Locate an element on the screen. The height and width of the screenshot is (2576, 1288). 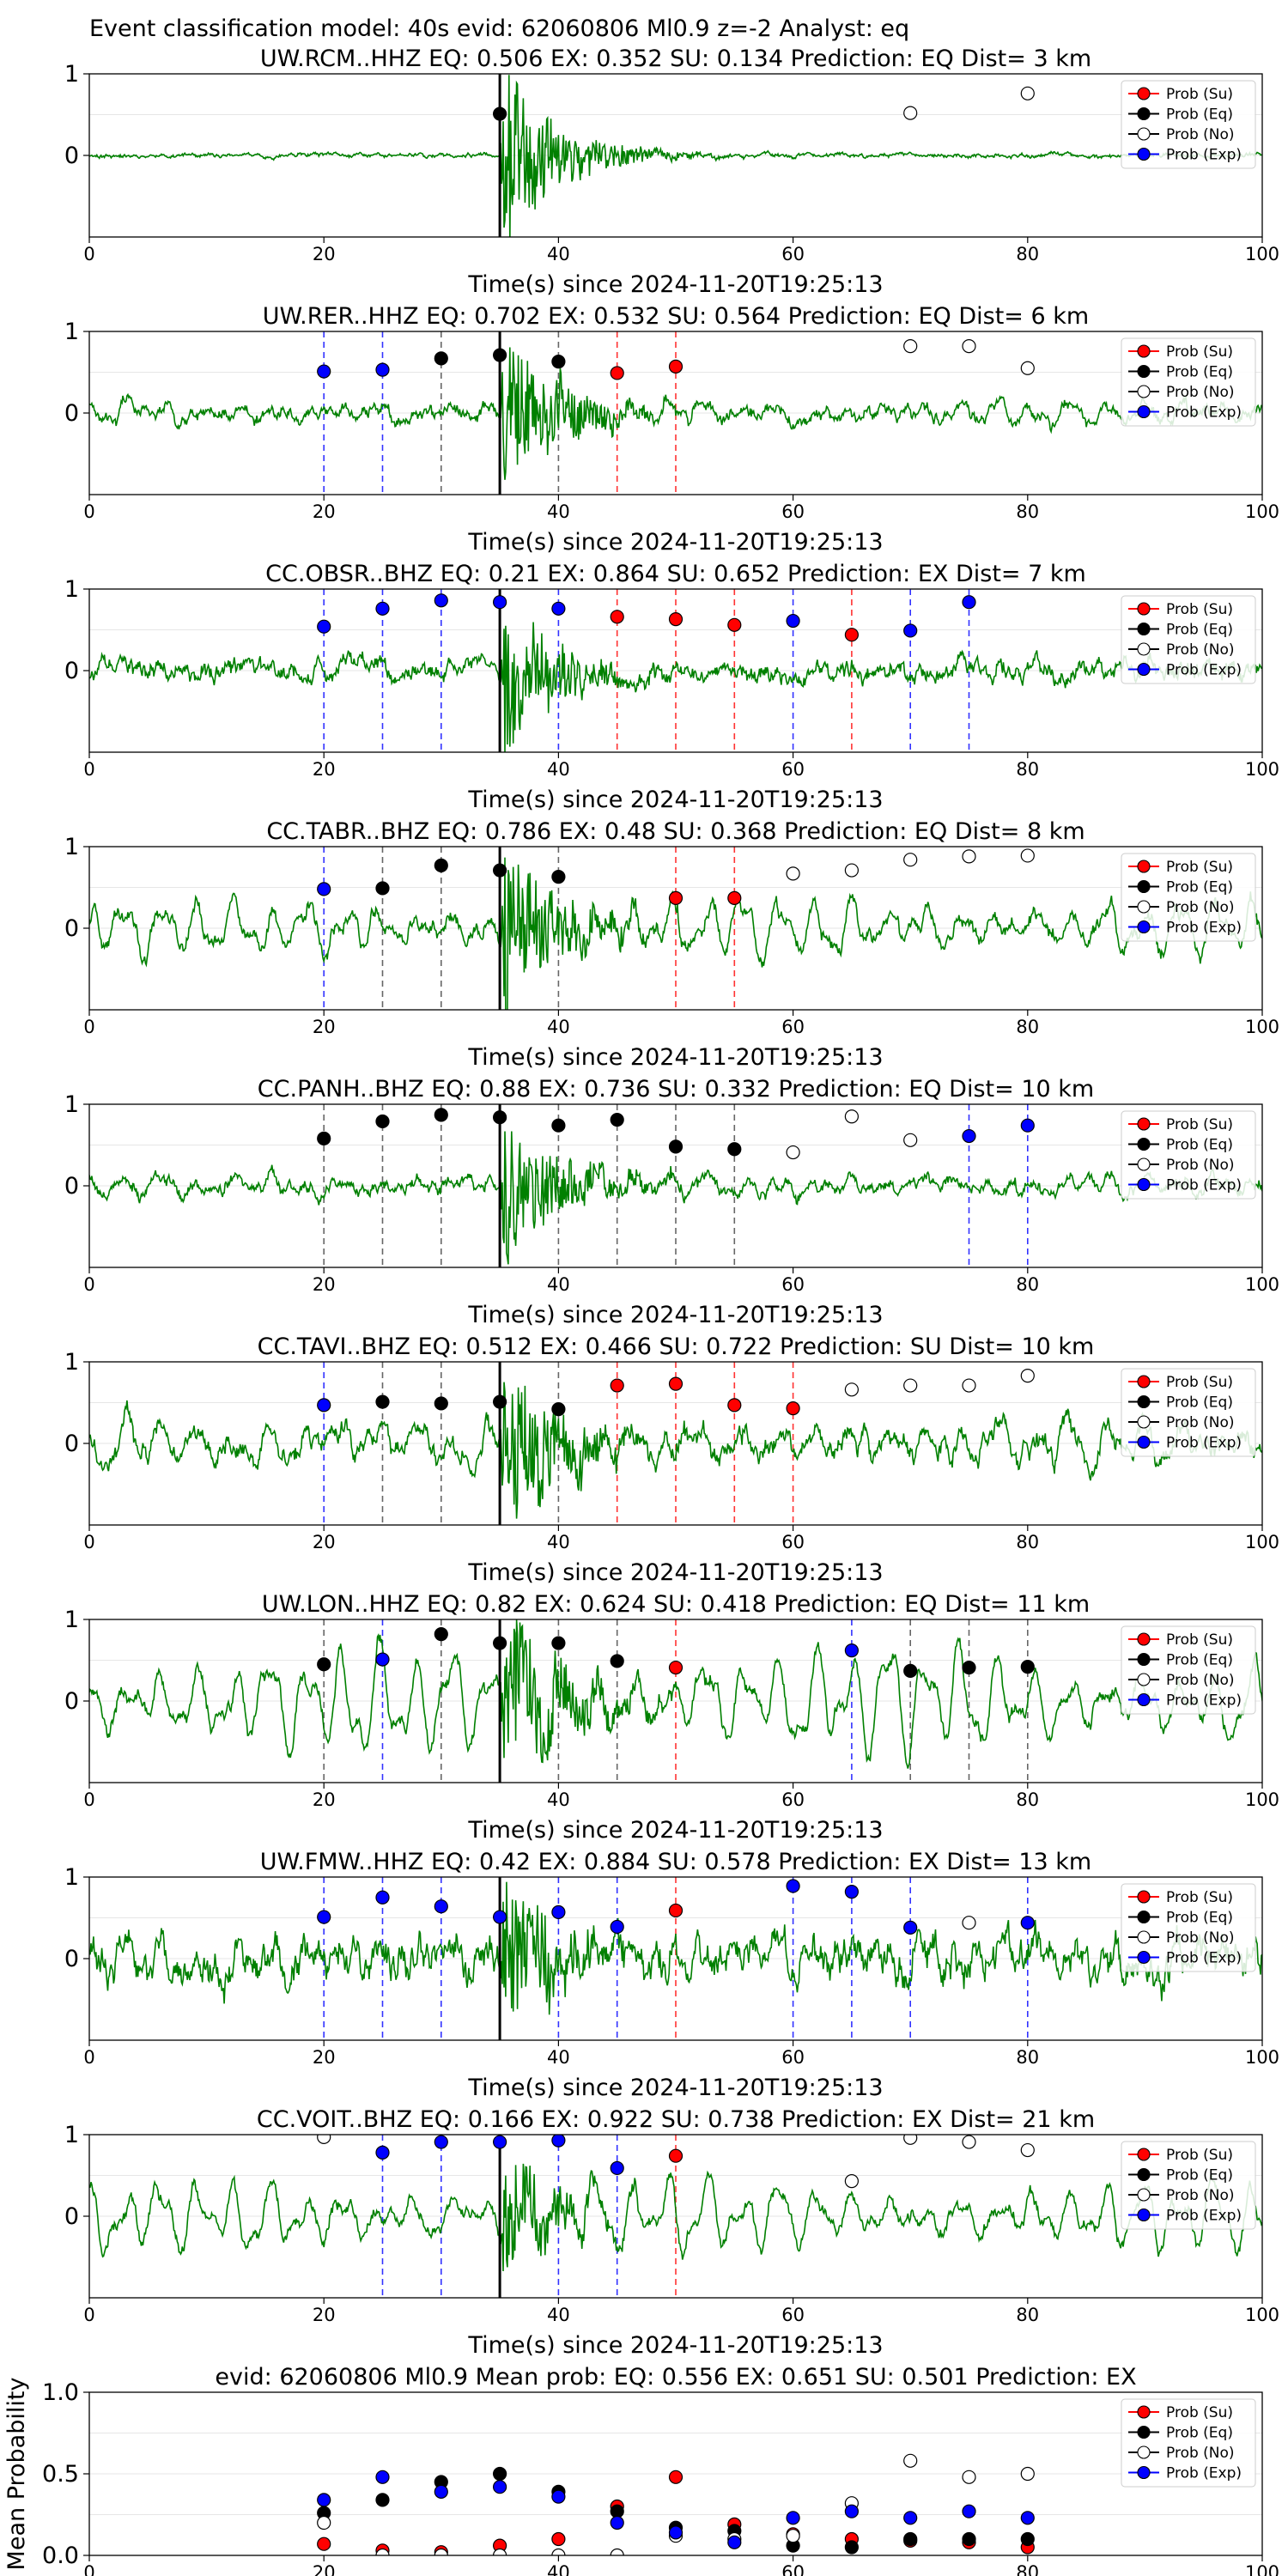
legend-marker-eq is located at coordinates (1144, 629).